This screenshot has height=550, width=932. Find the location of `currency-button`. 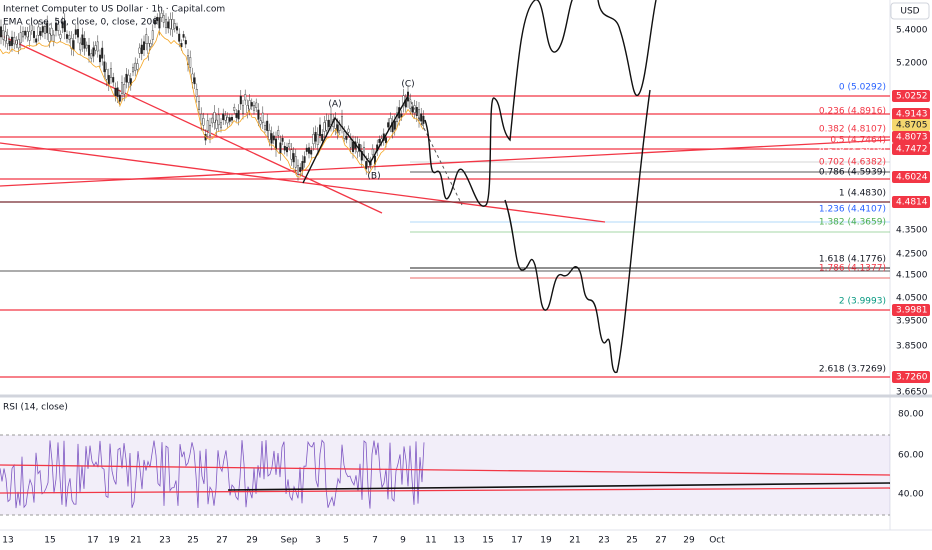

currency-button is located at coordinates (910, 11).